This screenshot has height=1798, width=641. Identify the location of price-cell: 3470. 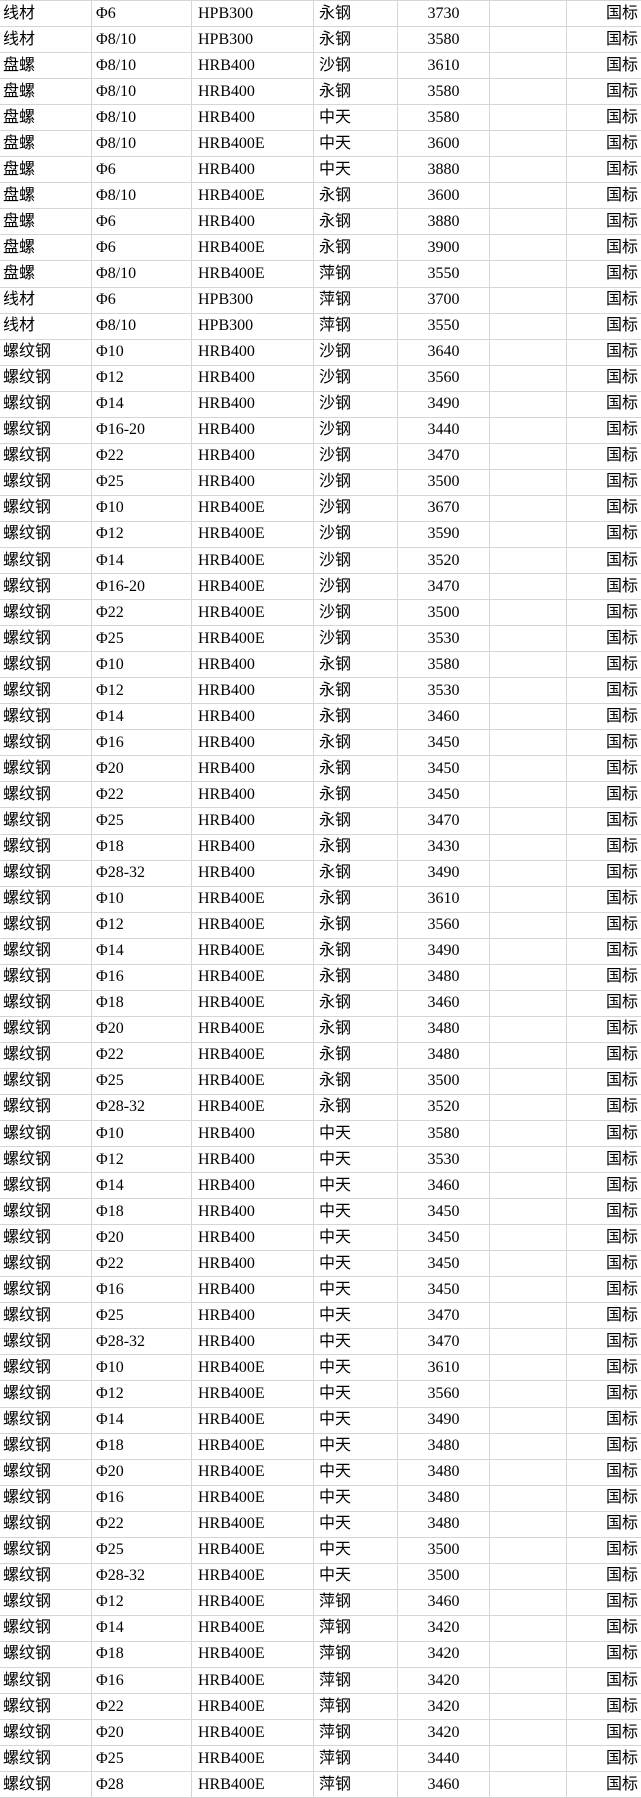
(444, 821).